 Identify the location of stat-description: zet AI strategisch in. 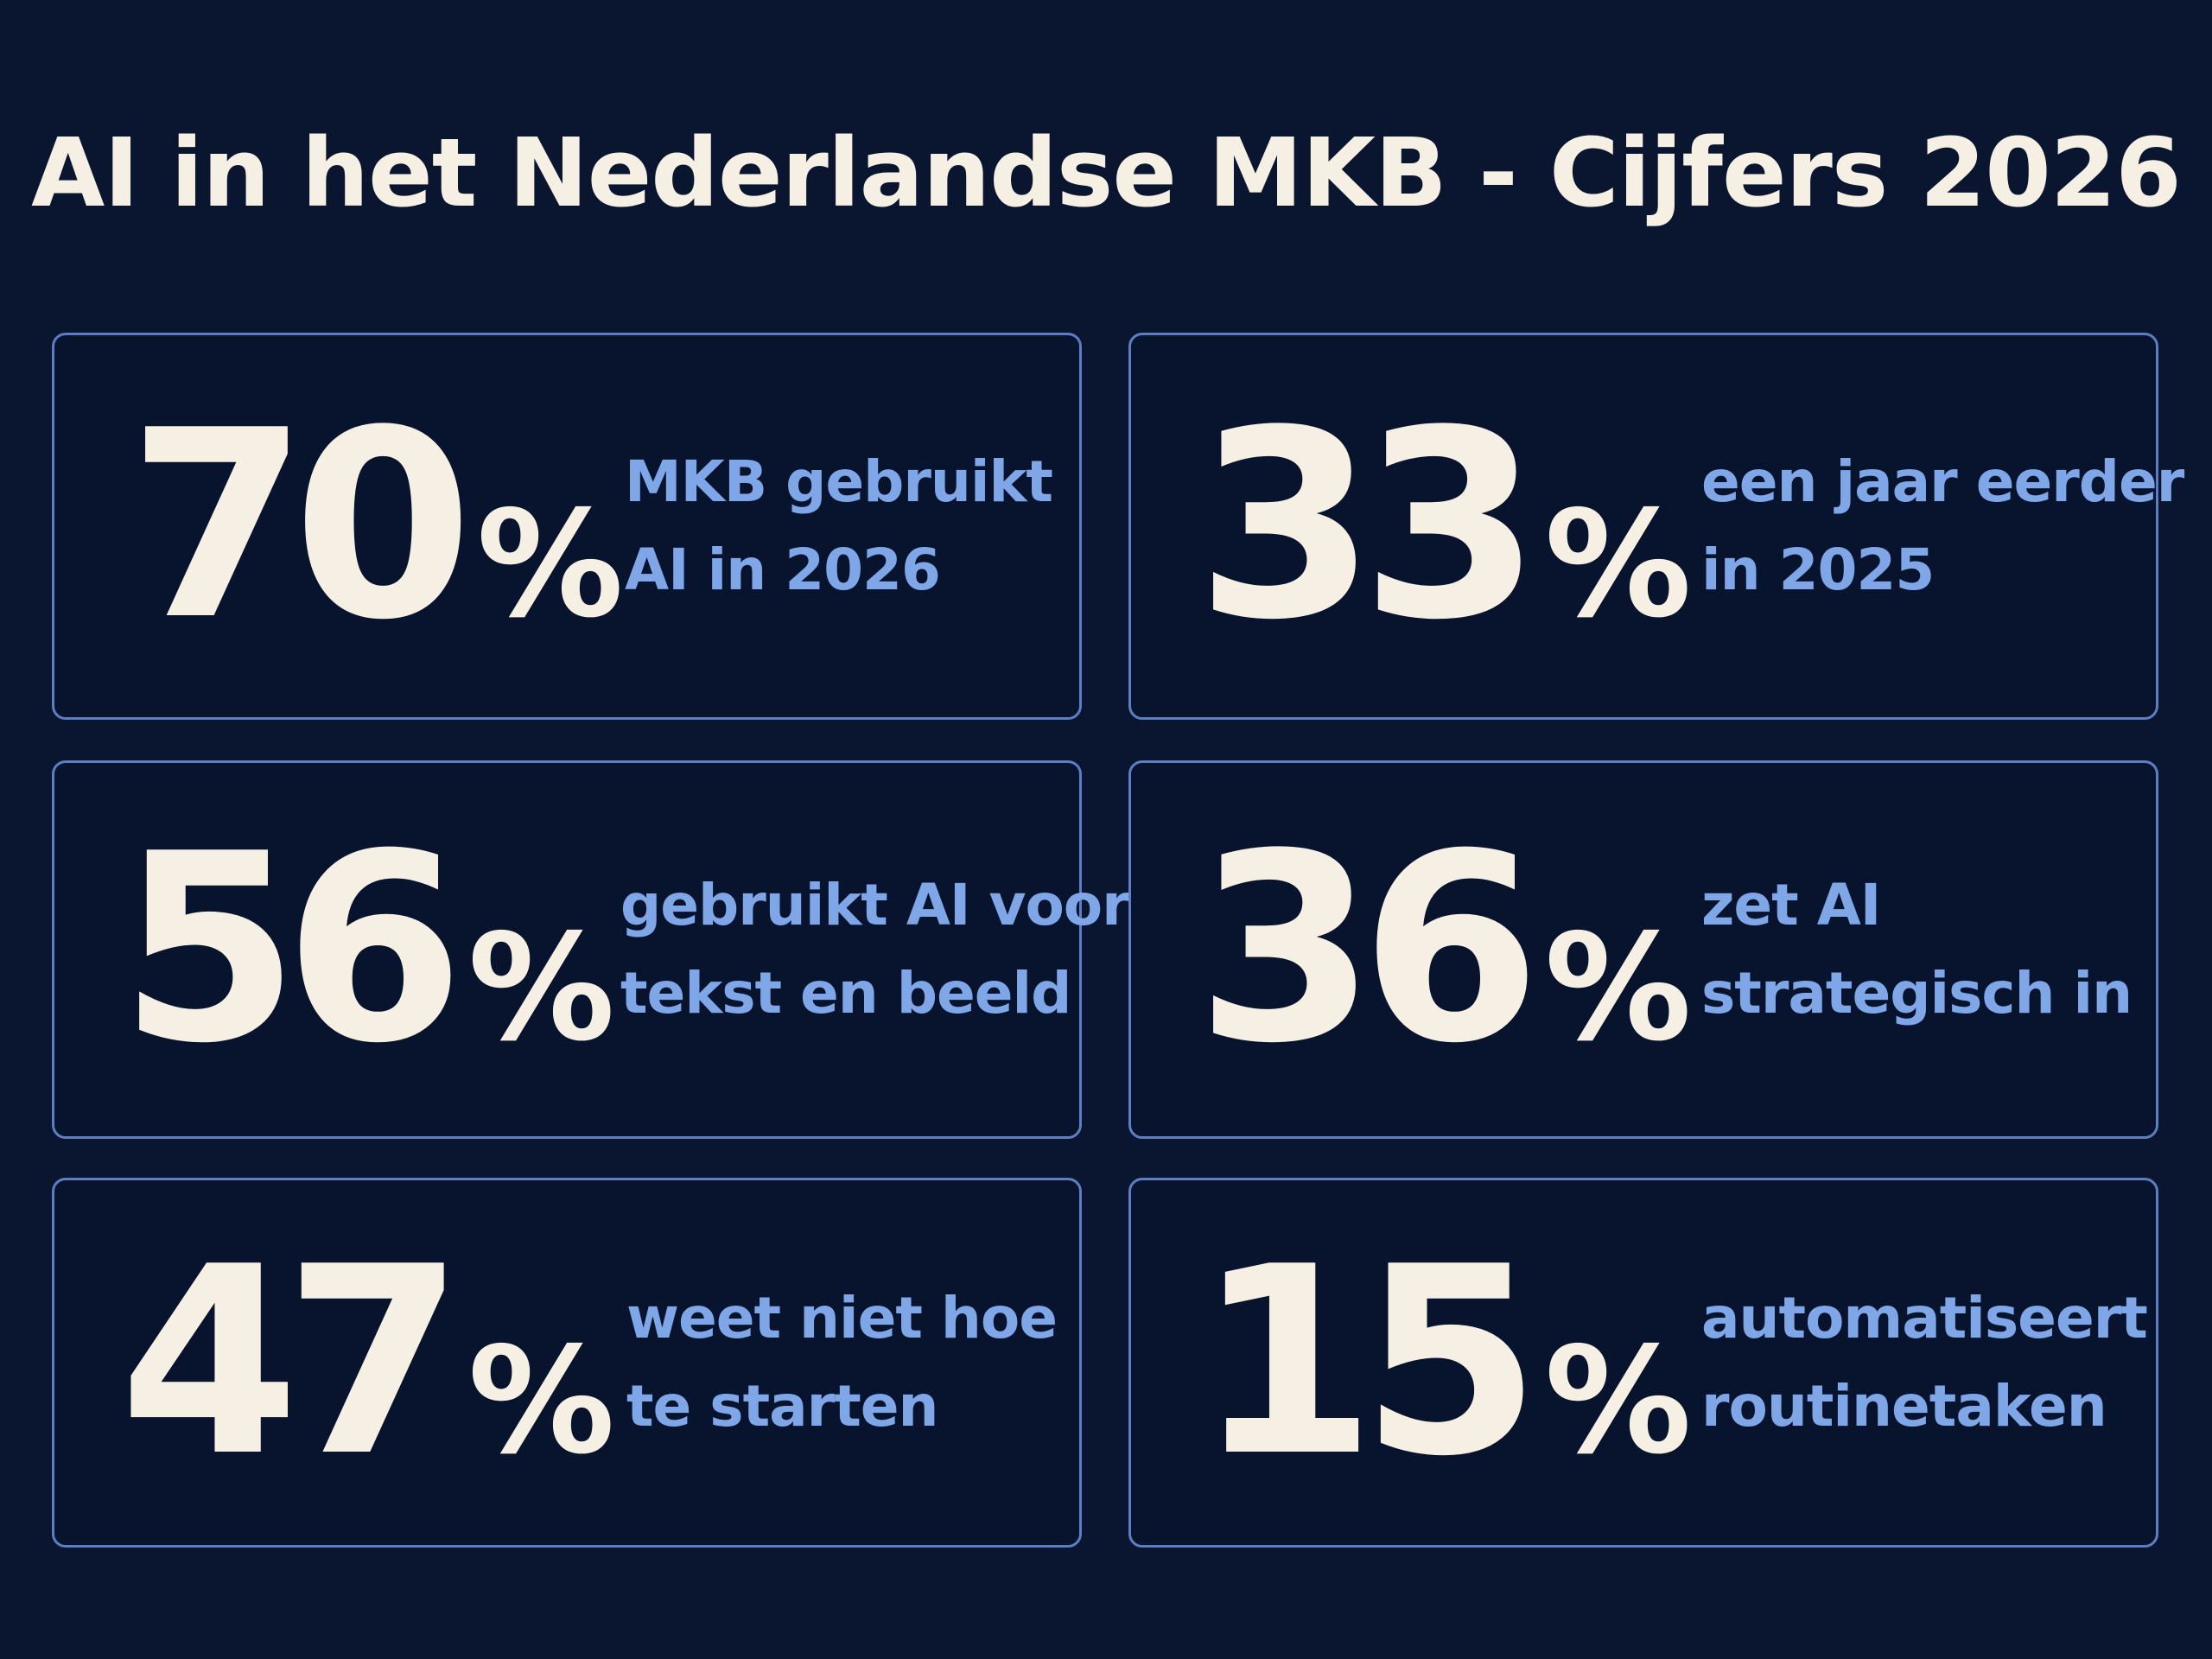
(1917, 949).